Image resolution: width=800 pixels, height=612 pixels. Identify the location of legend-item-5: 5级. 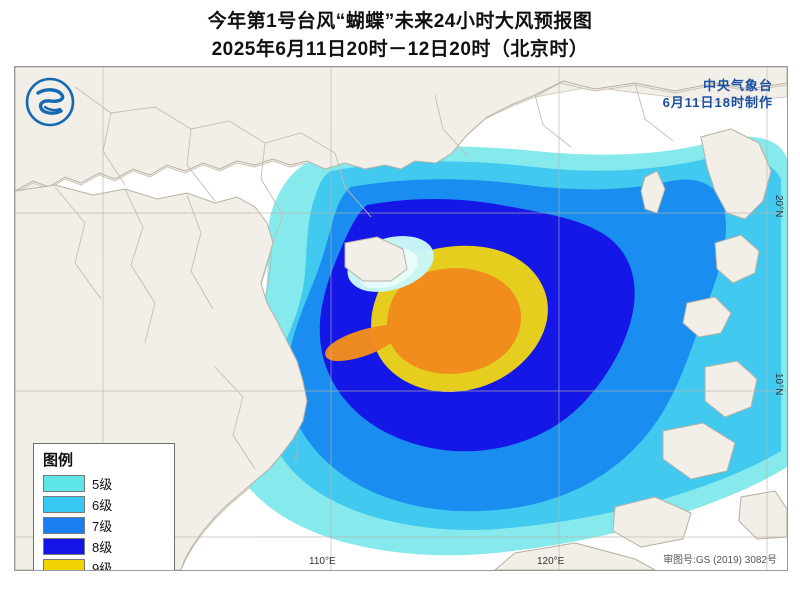
(108, 483).